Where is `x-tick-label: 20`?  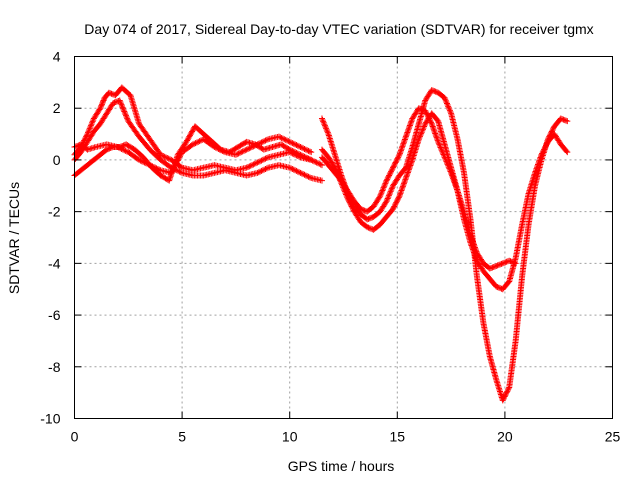 x-tick-label: 20 is located at coordinates (505, 437).